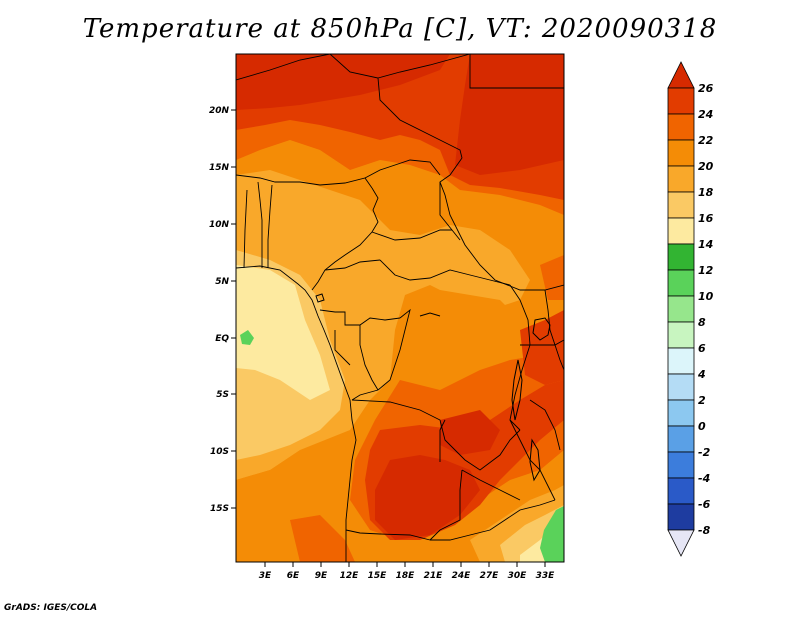  What do you see at coordinates (222, 395) in the screenshot?
I see `lat-label: 5S` at bounding box center [222, 395].